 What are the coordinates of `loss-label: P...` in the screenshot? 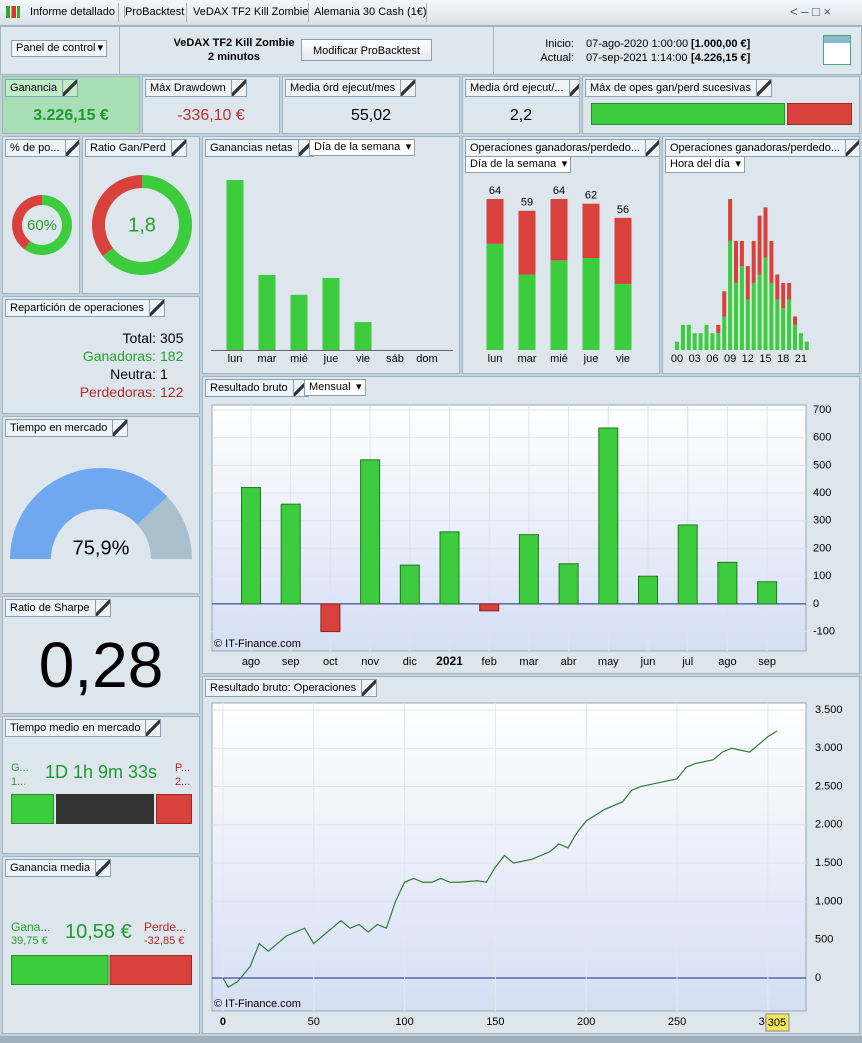 It's located at (183, 768).